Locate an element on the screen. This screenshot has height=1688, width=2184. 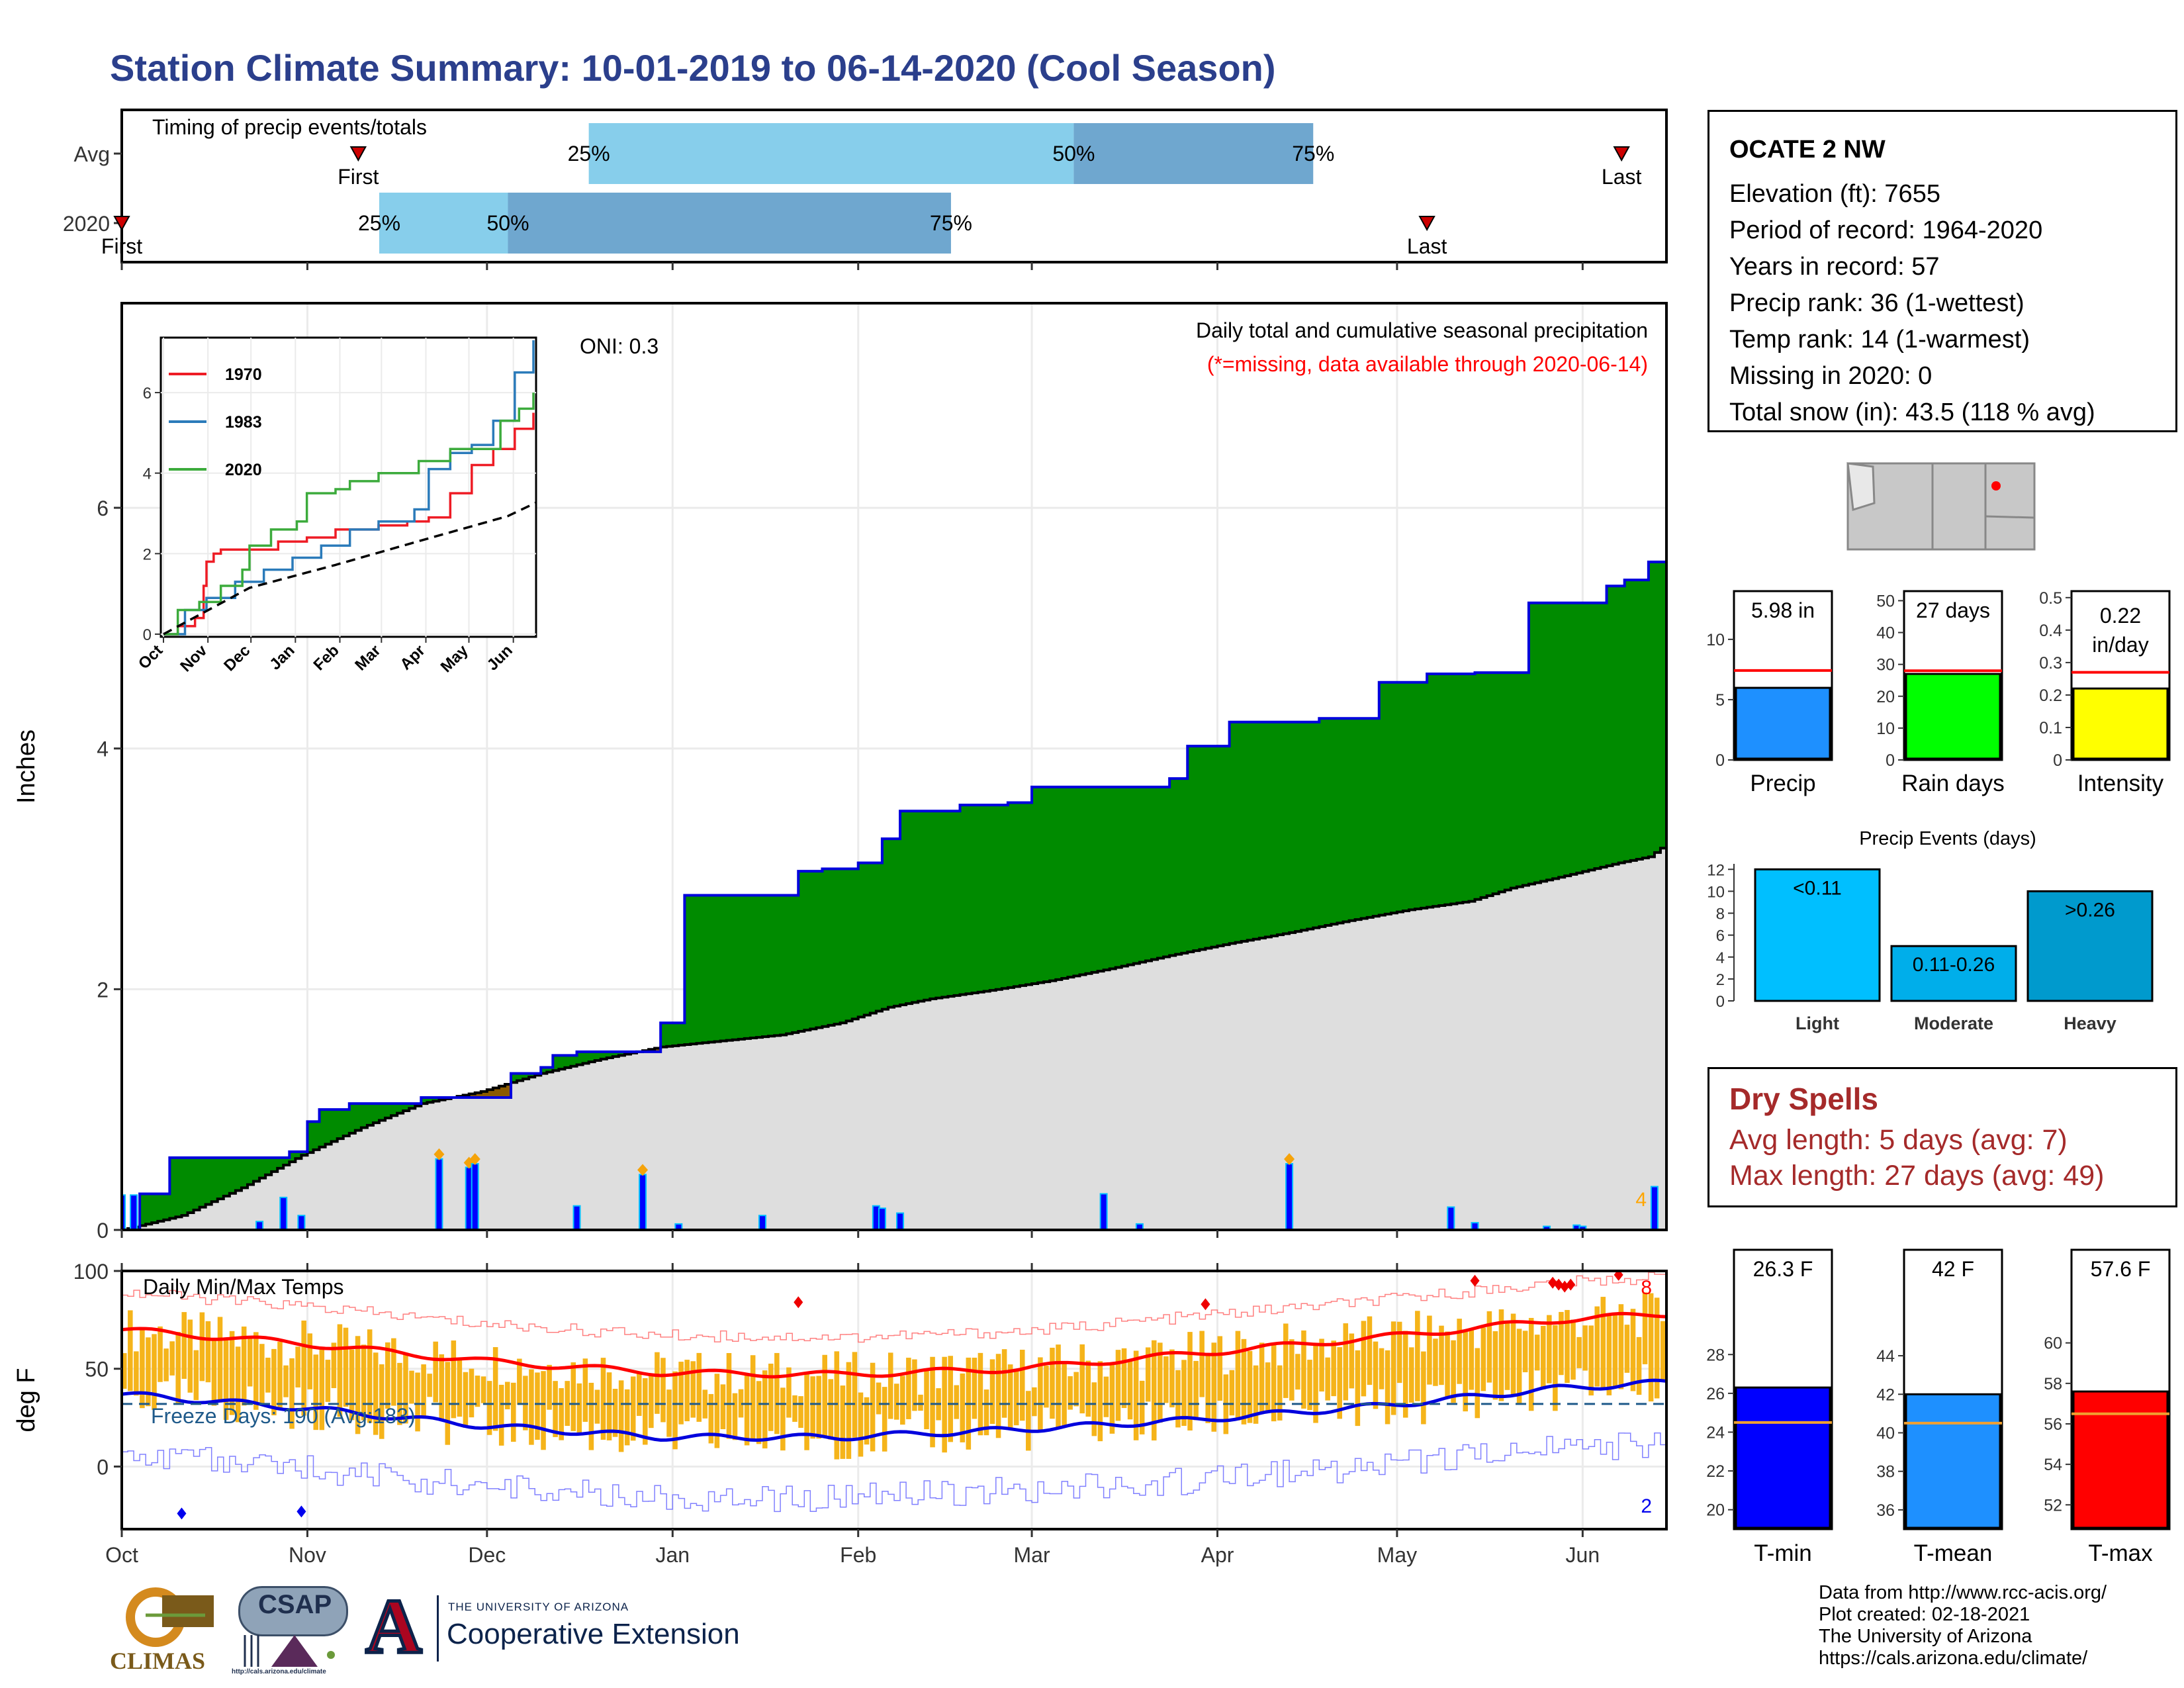
freeze-days-label: Freeze Days: 190 (Avg:183) is located at coordinates (283, 1416).